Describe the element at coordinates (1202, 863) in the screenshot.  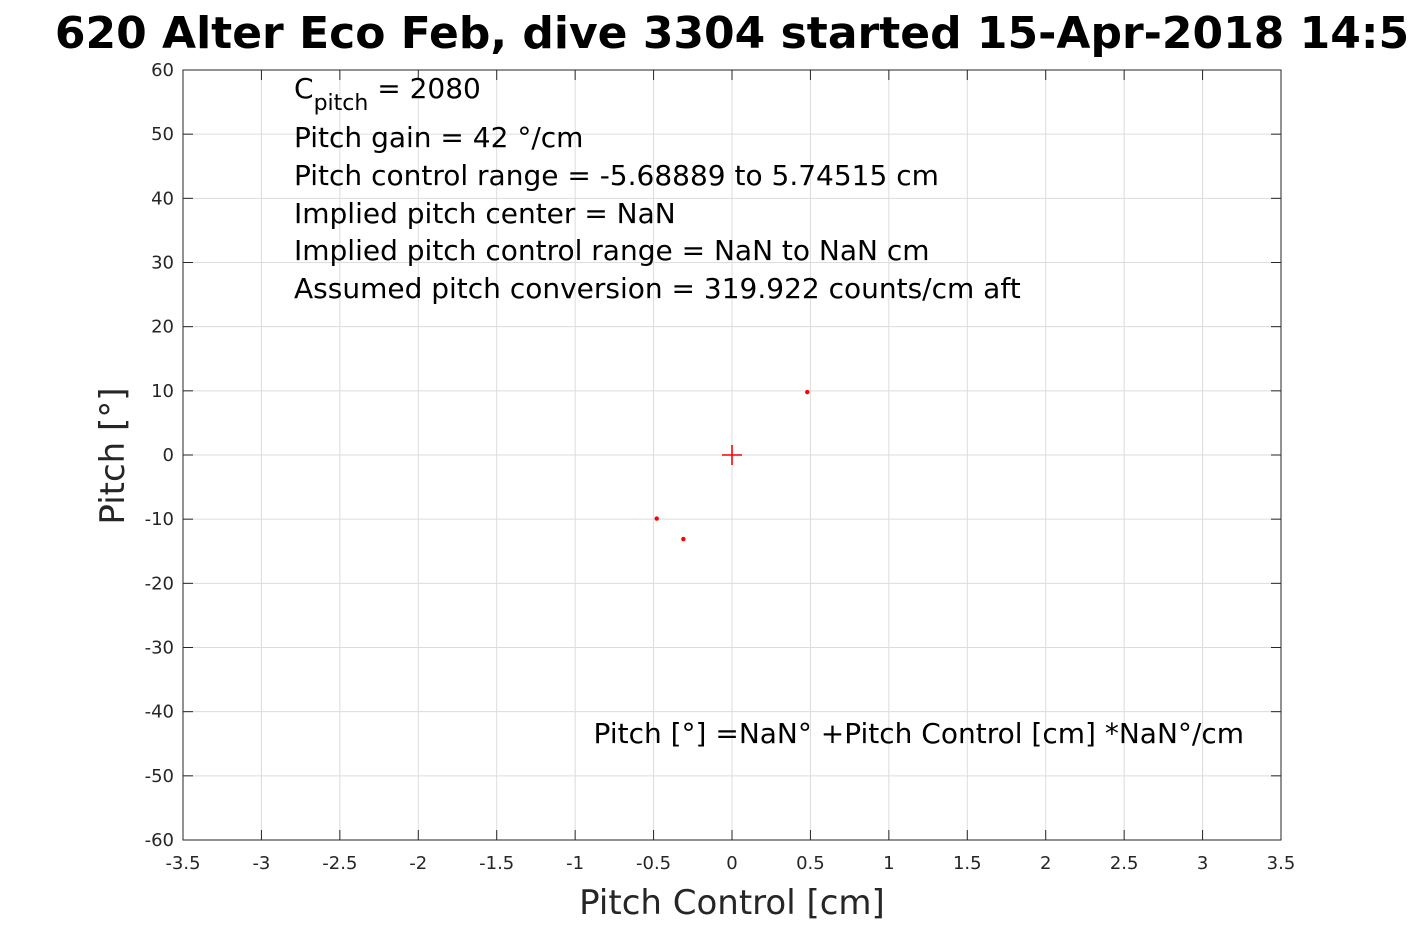
I see `x-tick-label: 3` at that location.